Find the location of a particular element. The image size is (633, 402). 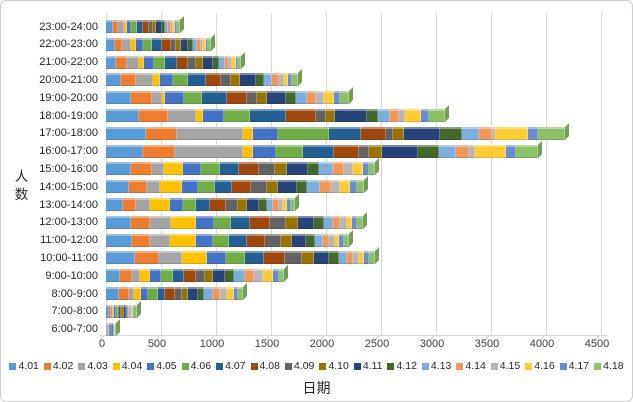

legend-item: 4.16 is located at coordinates (540, 366).